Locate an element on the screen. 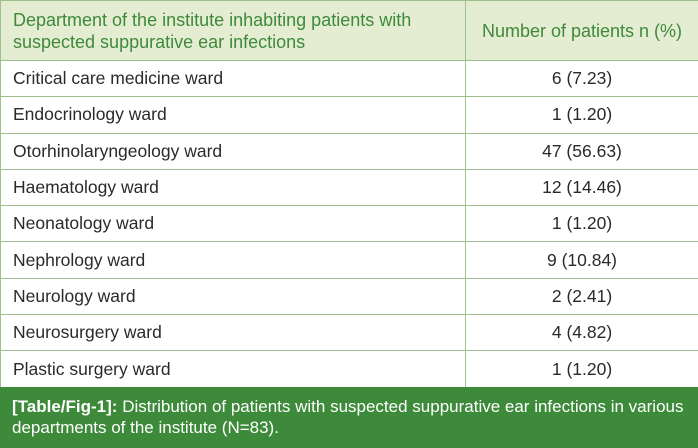 This screenshot has width=698, height=448. table-row: Neonatology ward 1 (1.20) is located at coordinates (349, 224).